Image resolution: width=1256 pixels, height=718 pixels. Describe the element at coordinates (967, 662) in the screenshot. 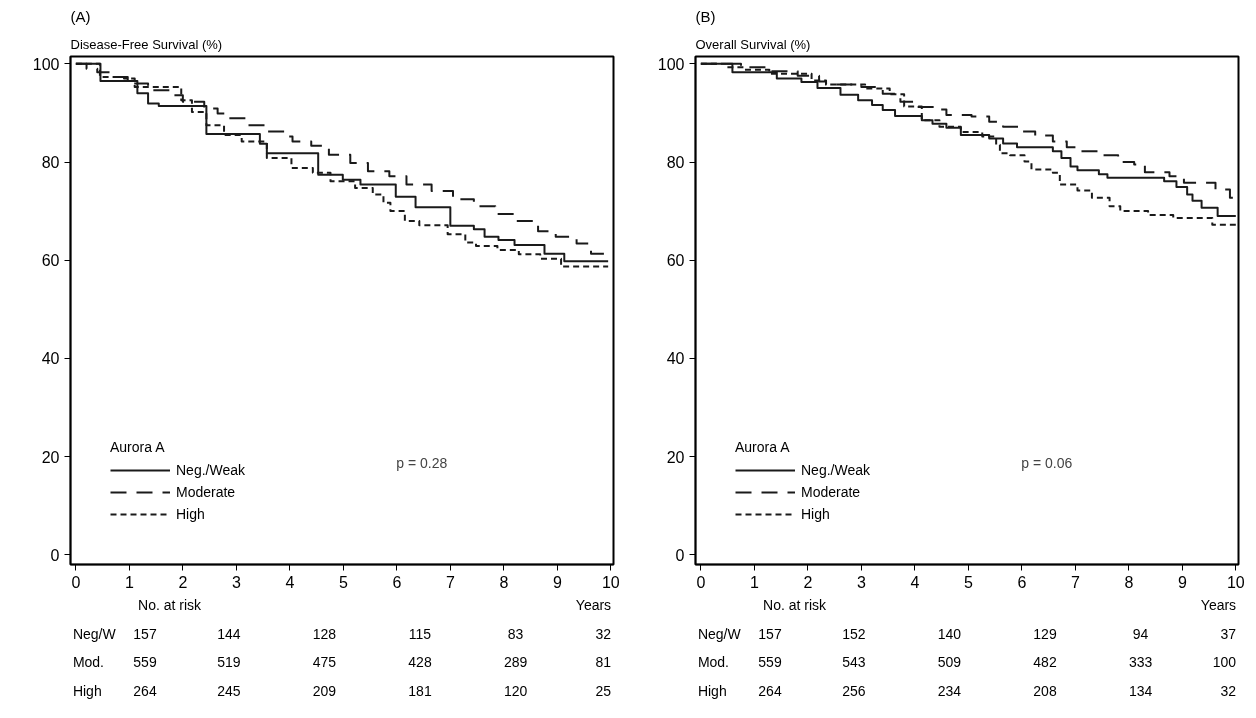

I see `text: Mod. 559 543 509 482 333 100` at that location.